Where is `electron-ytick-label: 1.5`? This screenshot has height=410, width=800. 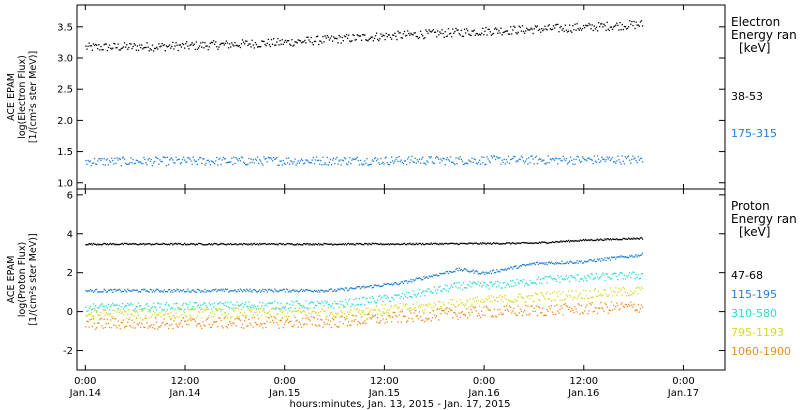
electron-ytick-label: 1.5 is located at coordinates (65, 152).